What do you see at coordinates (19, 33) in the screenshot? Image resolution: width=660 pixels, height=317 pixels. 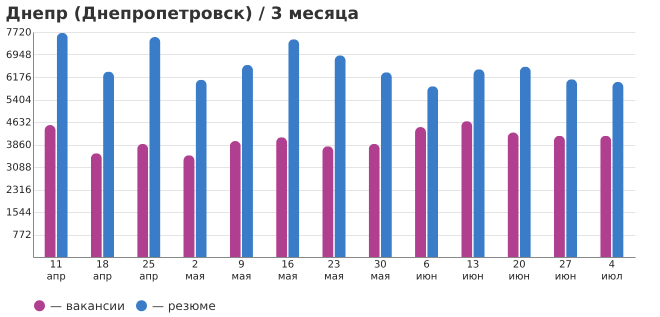 I see `y-tick-label: 7720` at bounding box center [19, 33].